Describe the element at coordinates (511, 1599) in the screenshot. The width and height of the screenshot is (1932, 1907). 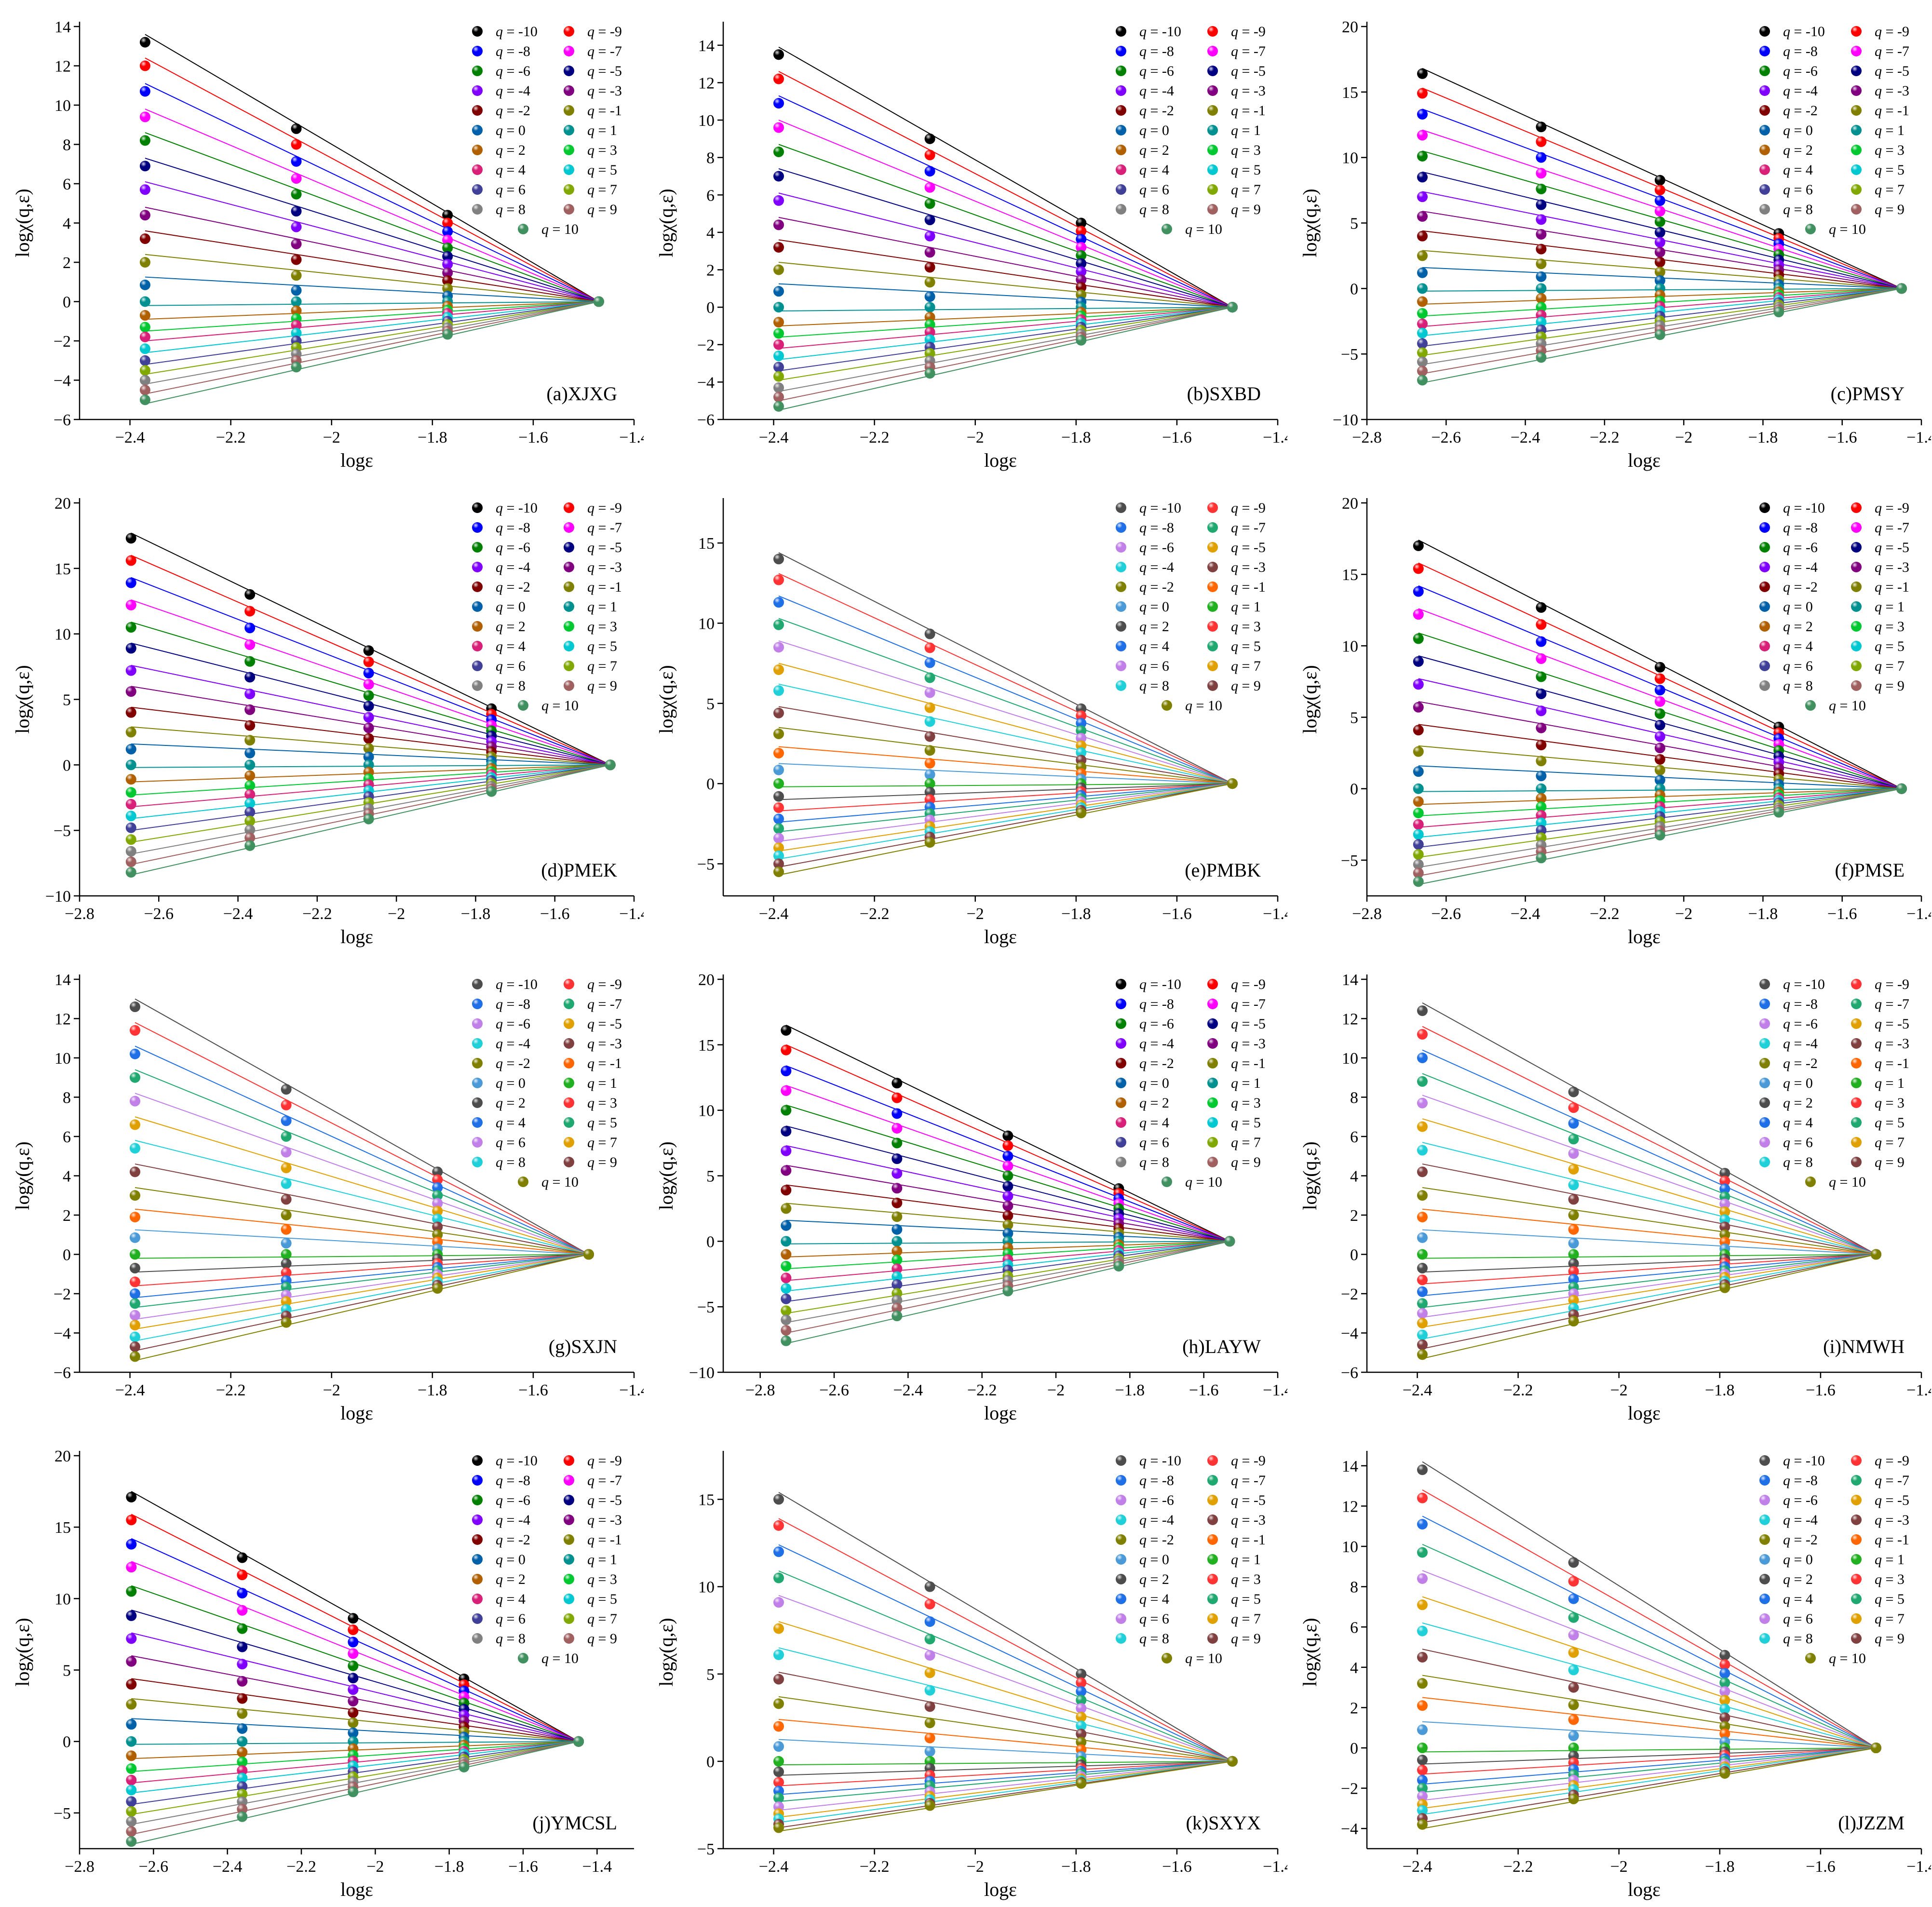
I see `legend-label: q = 4` at that location.